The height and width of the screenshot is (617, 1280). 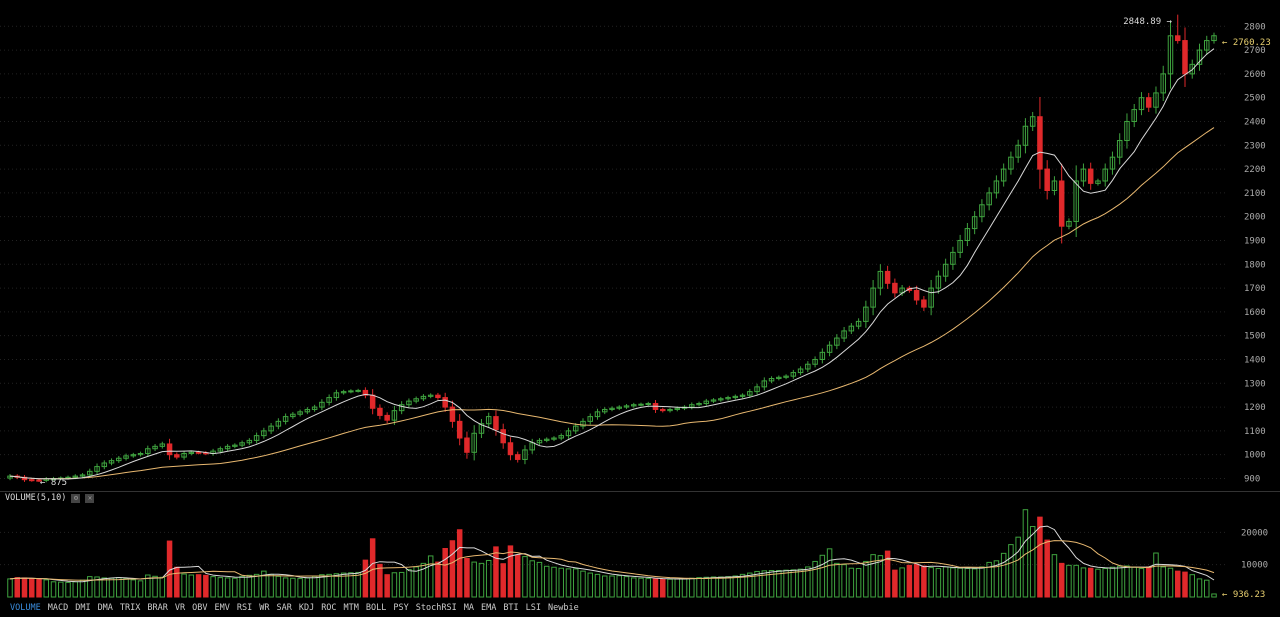 What do you see at coordinates (612, 554) in the screenshot?
I see `volume-ma-short-line` at bounding box center [612, 554].